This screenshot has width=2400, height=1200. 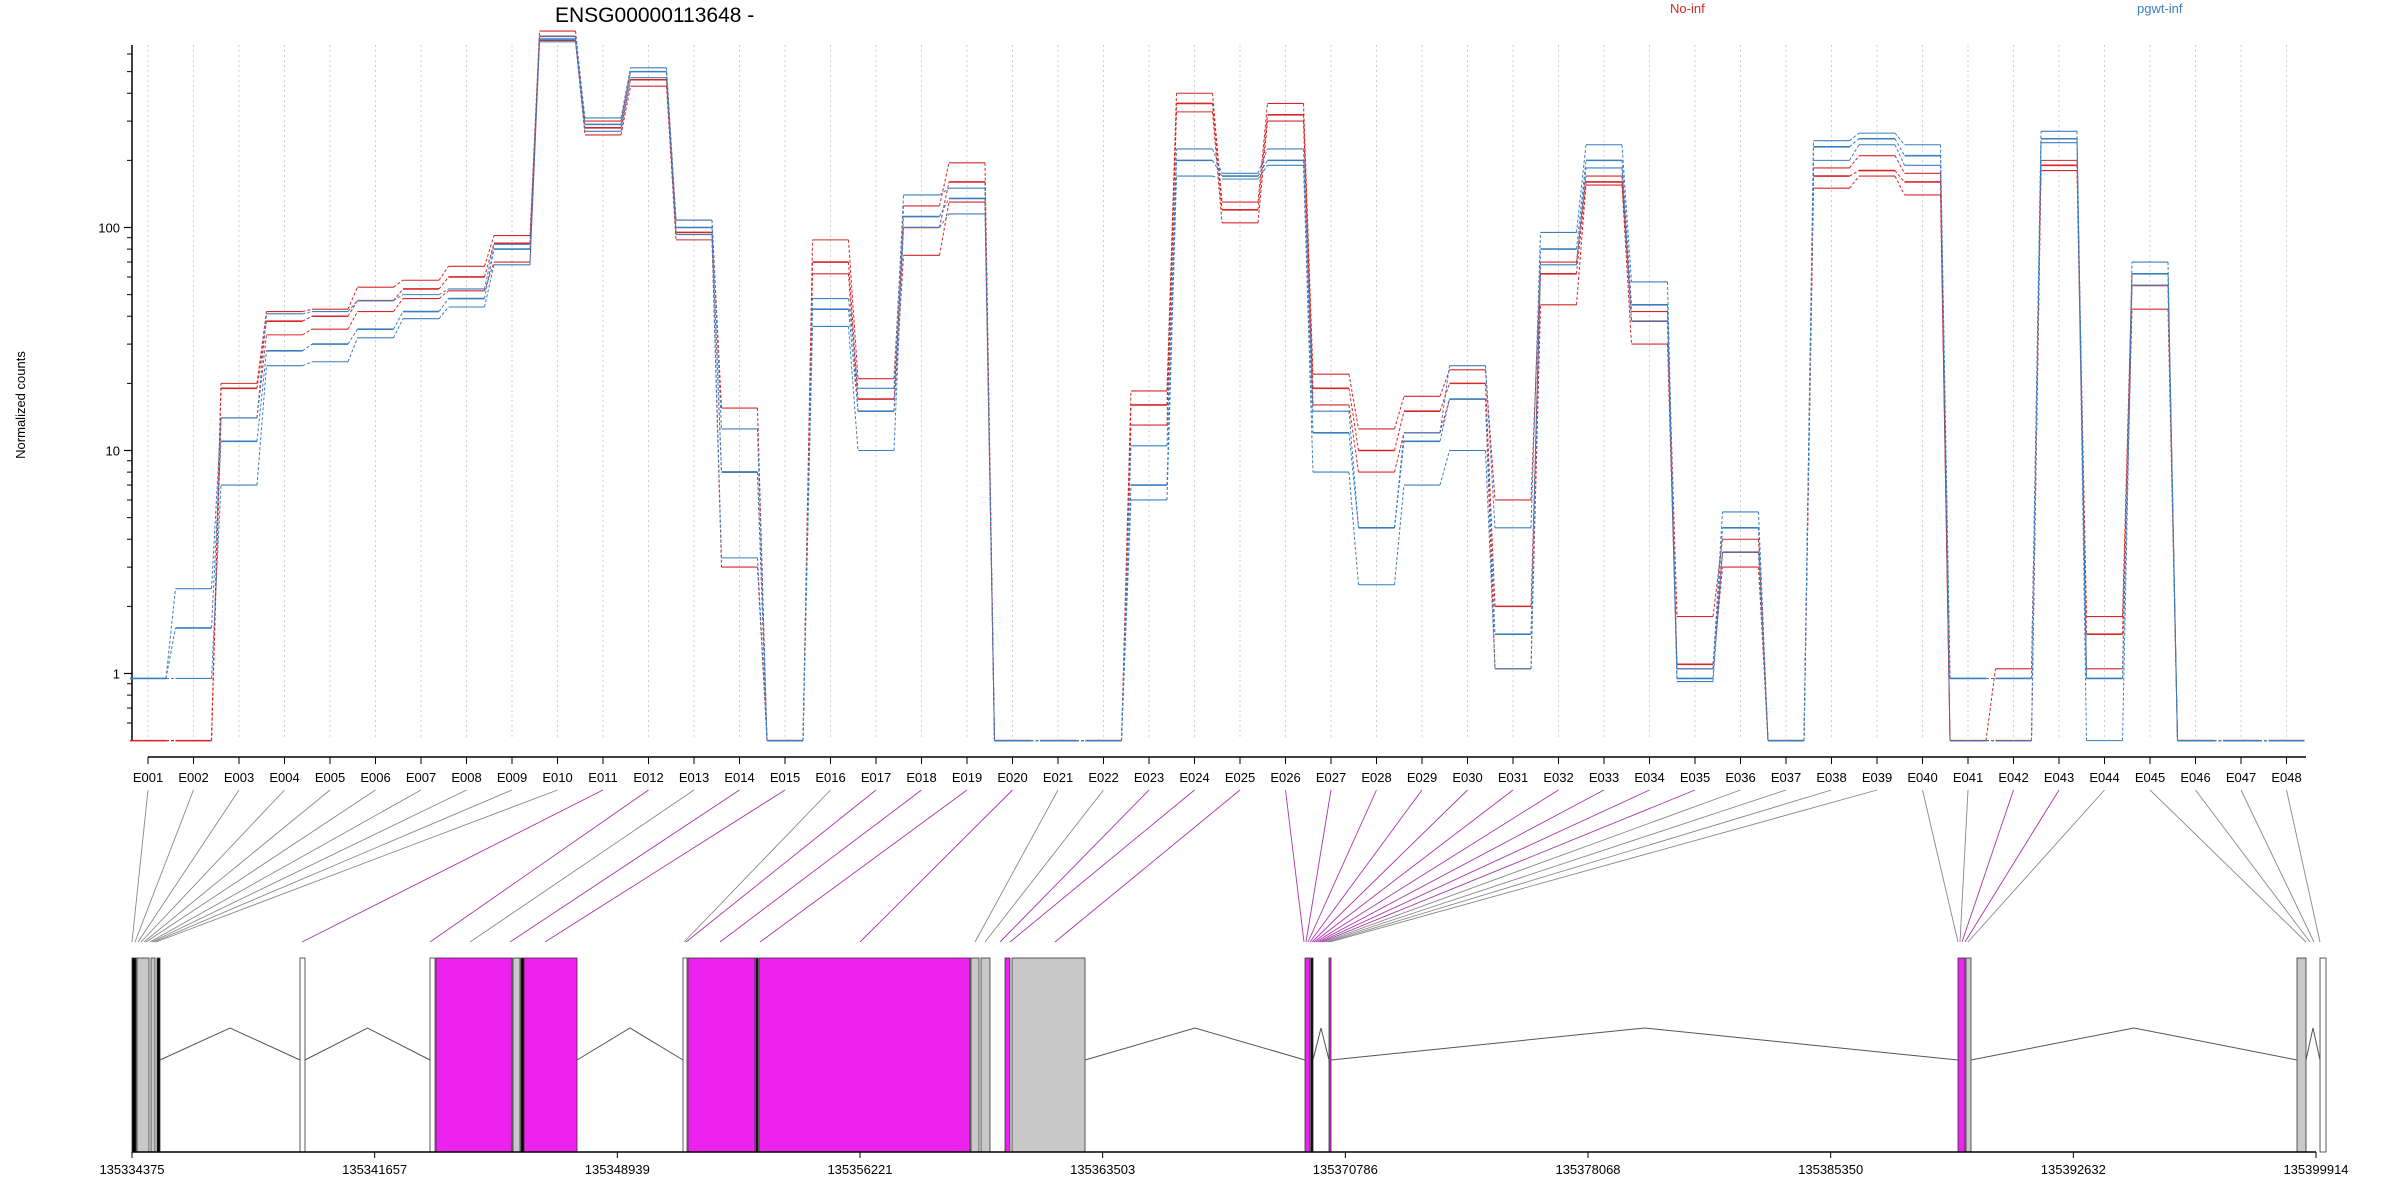 I want to click on connector-e013, so click(x=582, y=866).